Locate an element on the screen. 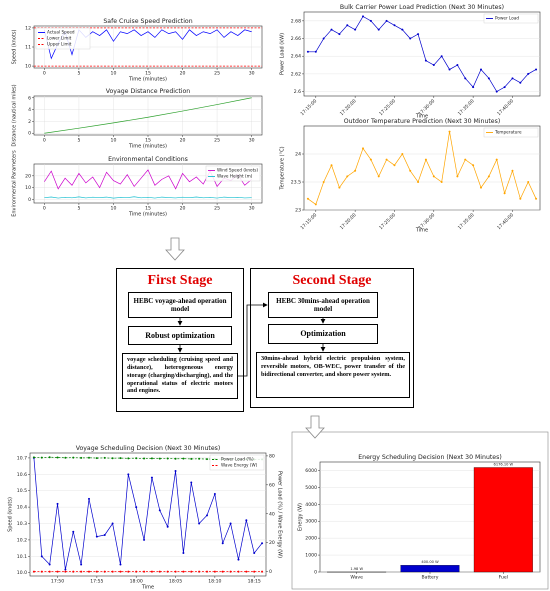 The width and height of the screenshot is (550, 591). model-box: HEBC 30mins-ahead operation model is located at coordinates (323, 305).